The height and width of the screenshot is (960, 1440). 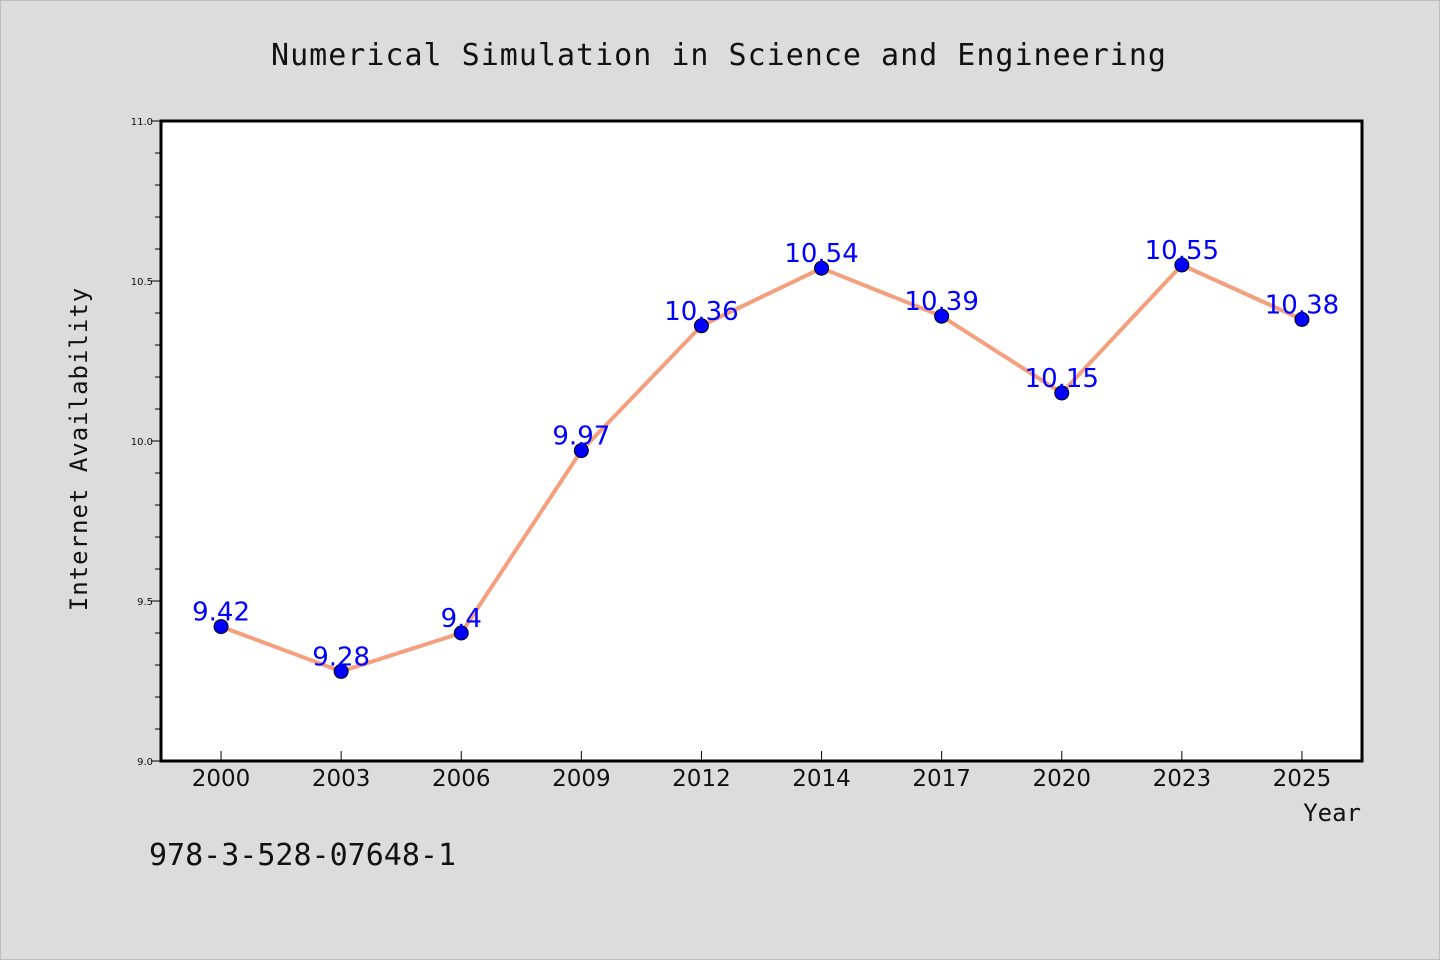 I want to click on y-tick-label: 9.5, so click(x=145, y=602).